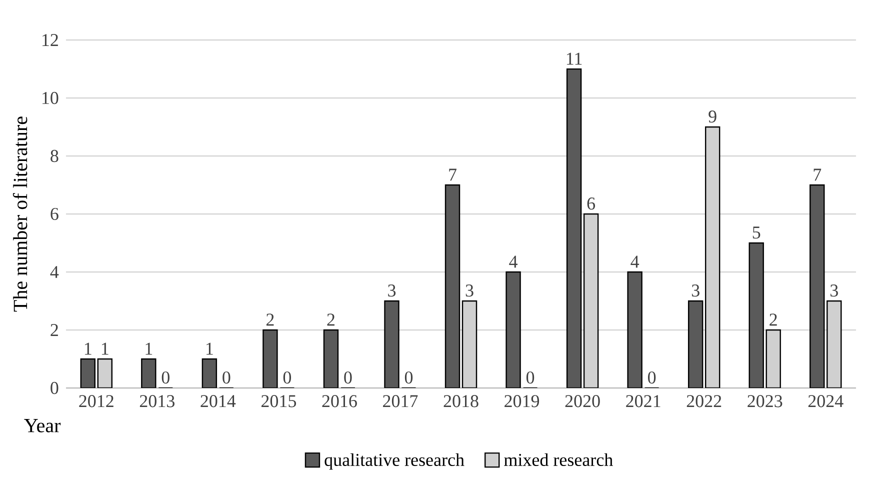  What do you see at coordinates (54, 214) in the screenshot?
I see `y-tick-label: 6` at bounding box center [54, 214].